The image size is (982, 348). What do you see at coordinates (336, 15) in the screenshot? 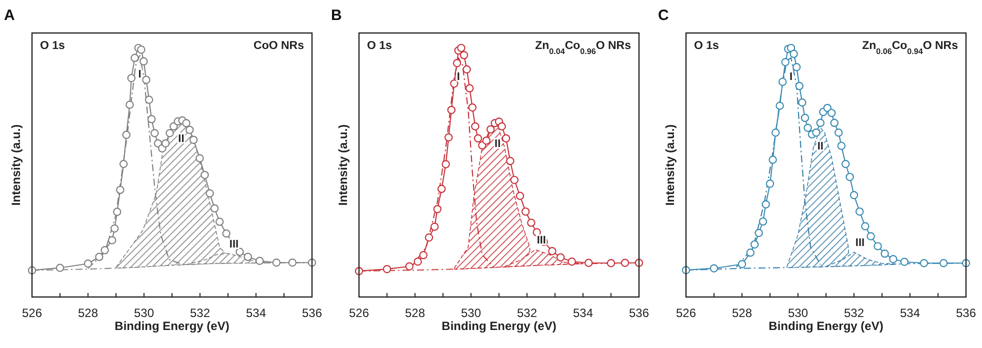
I see `chart-title: B` at bounding box center [336, 15].